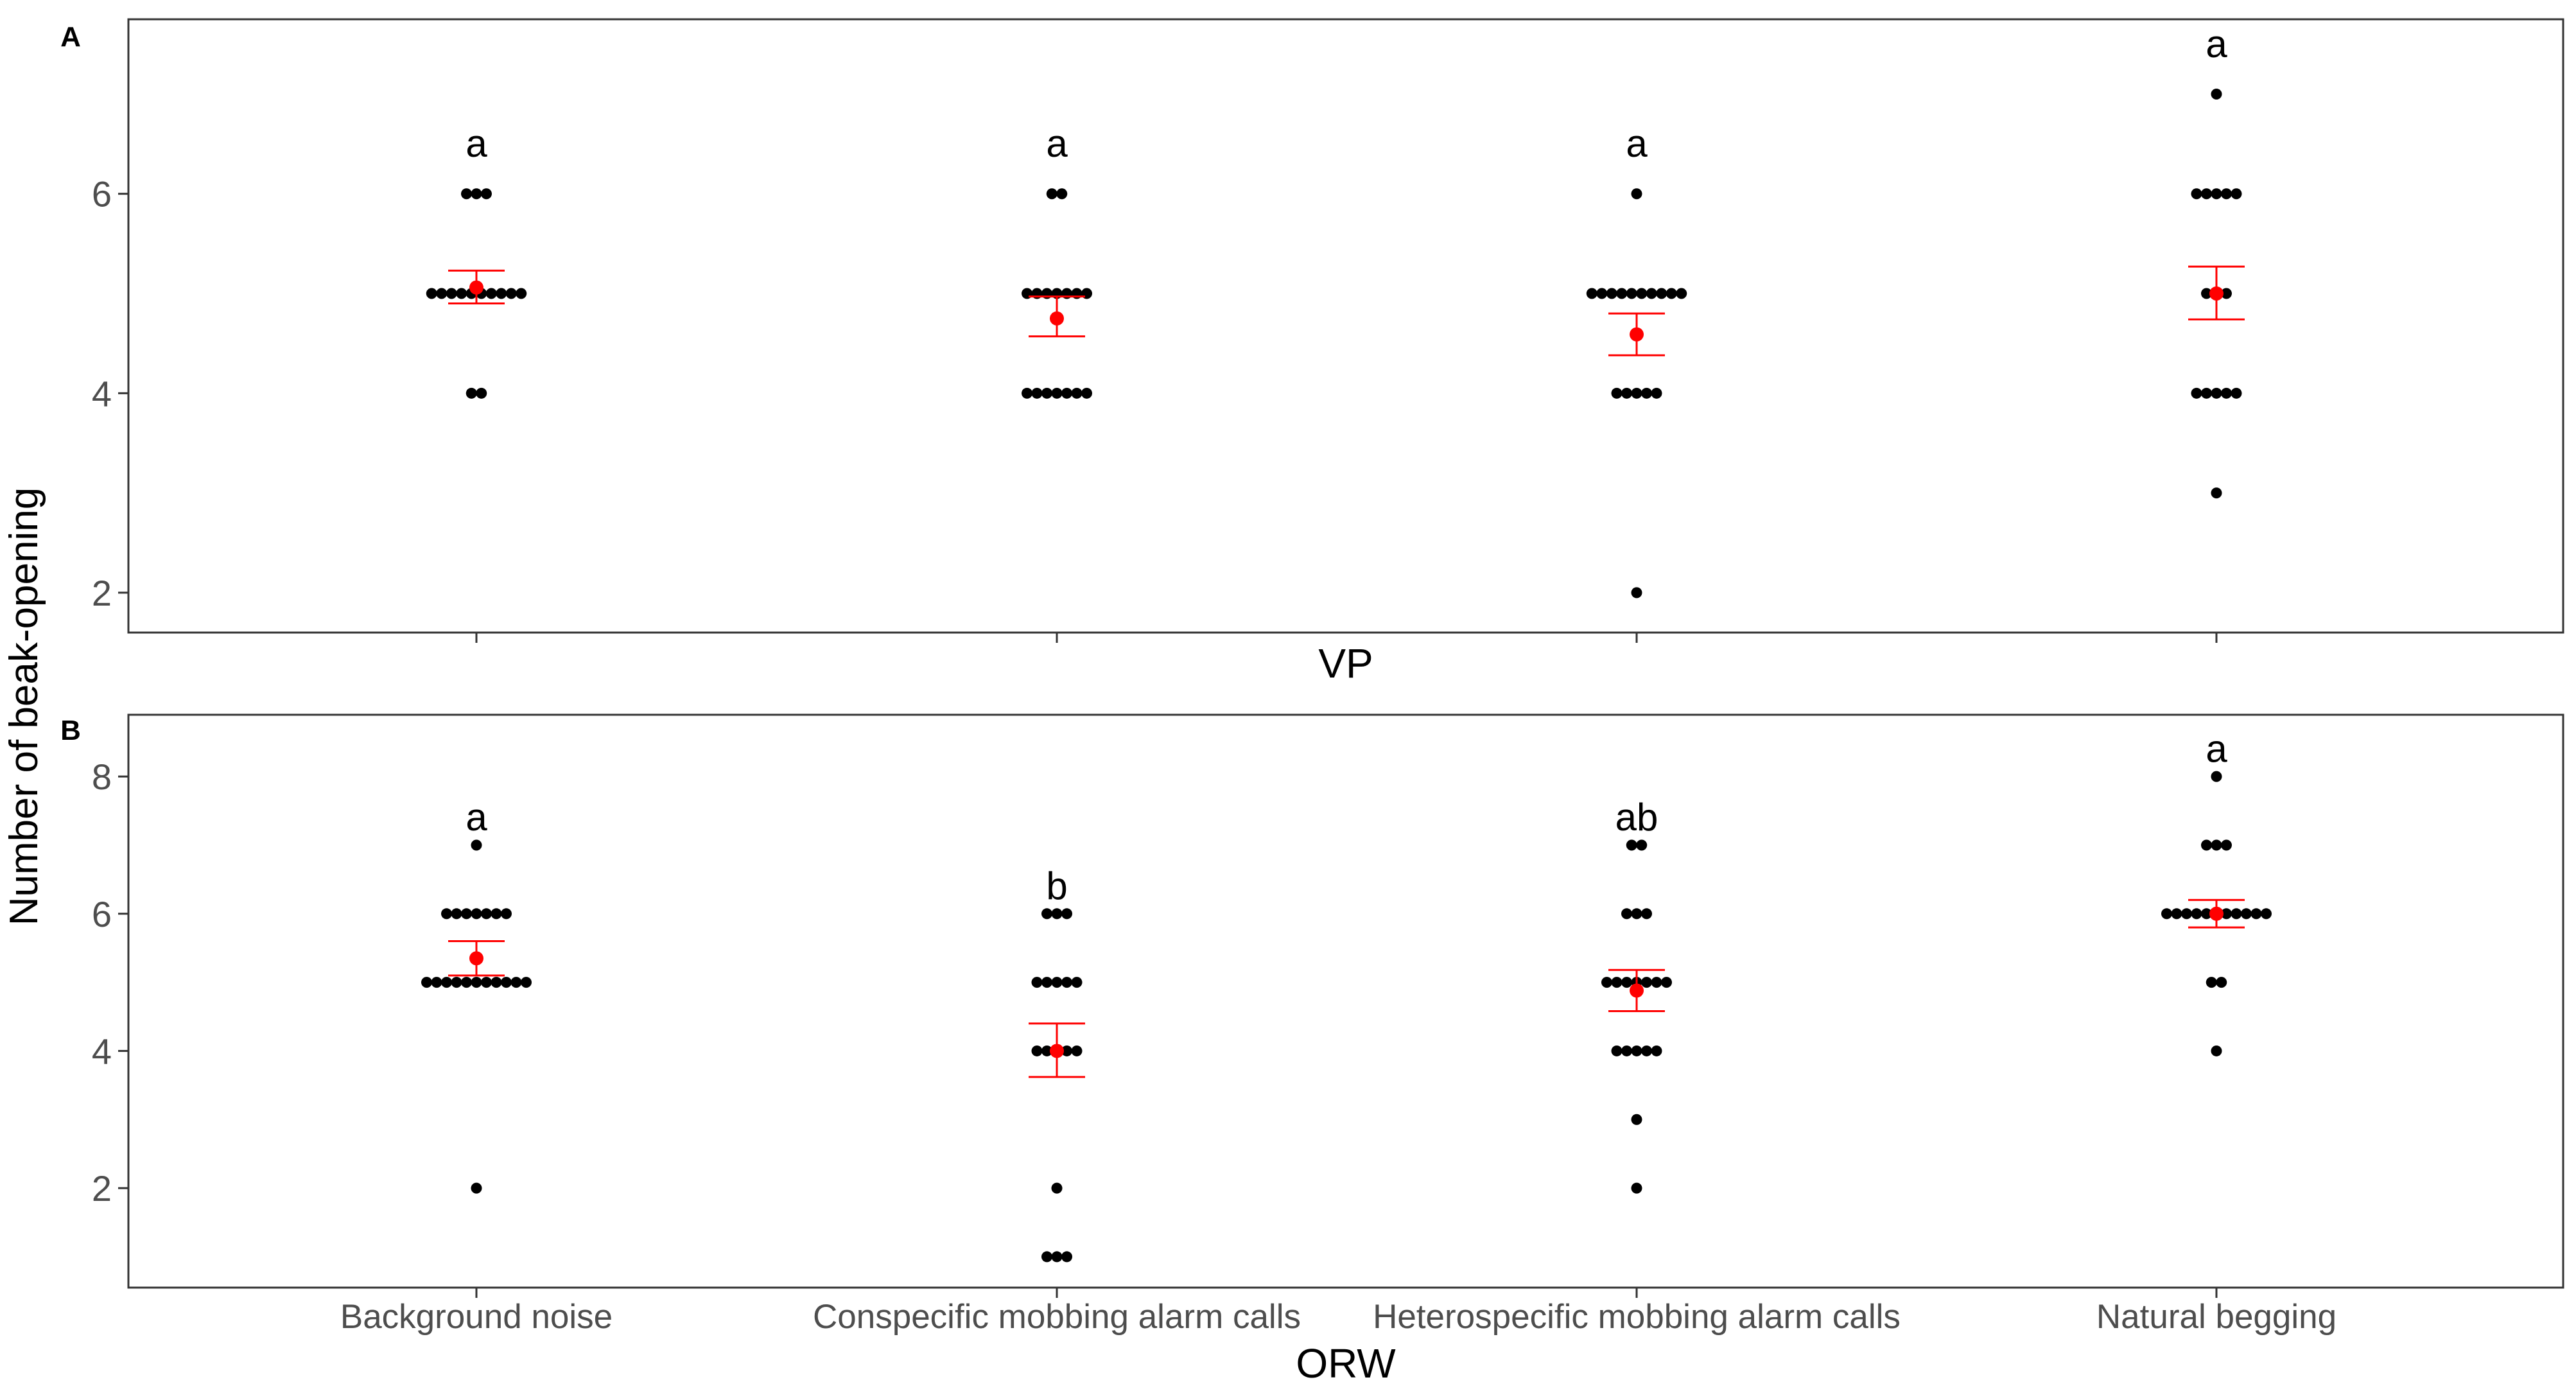 This screenshot has width=2576, height=1391. I want to click on y-axis-title: Number of beak-opening, so click(24, 706).